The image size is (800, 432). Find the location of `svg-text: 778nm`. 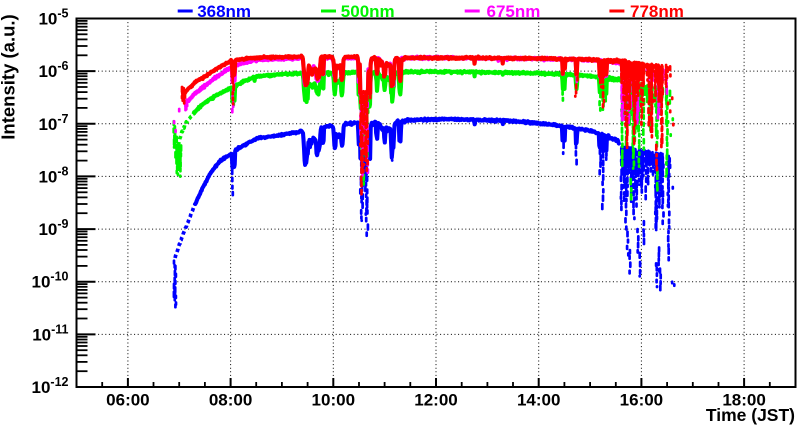

svg-text: 778nm is located at coordinates (657, 11).